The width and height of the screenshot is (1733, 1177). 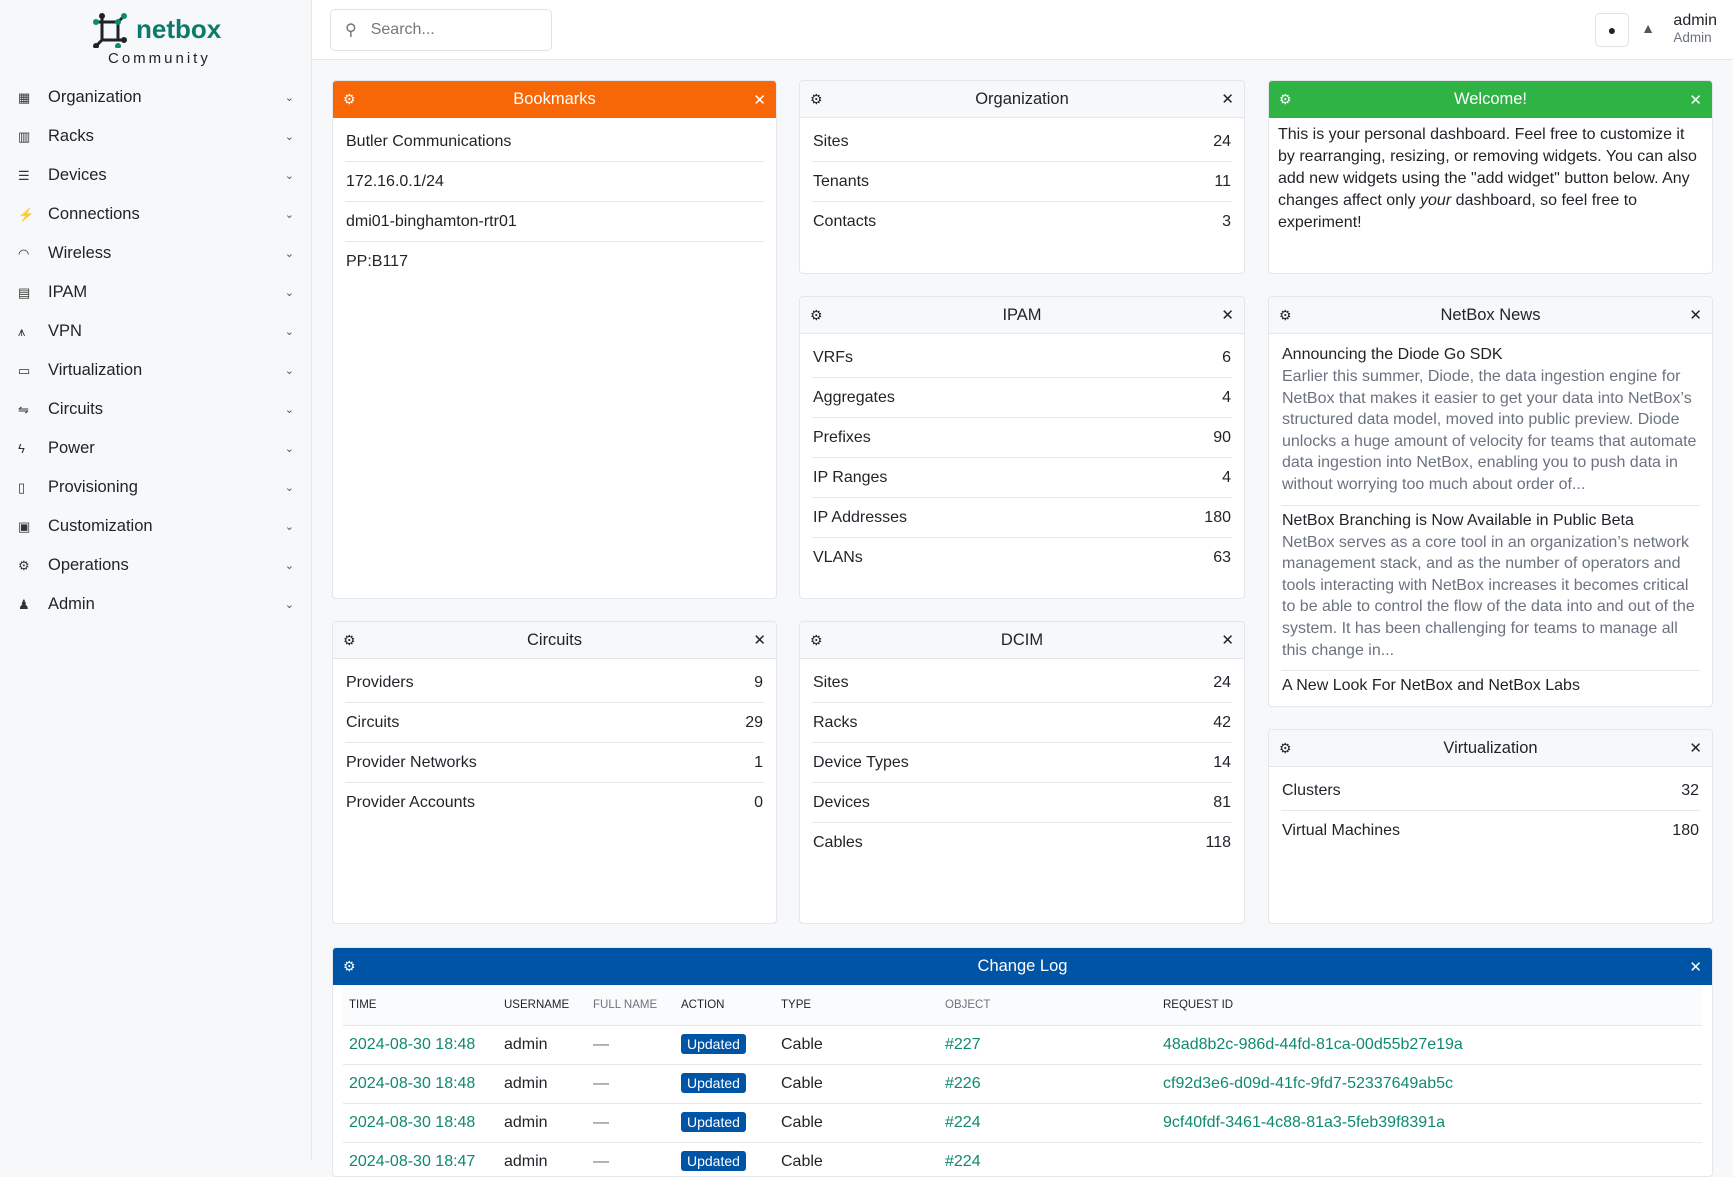 I want to click on stat-row: Cables 118, so click(x=1022, y=843).